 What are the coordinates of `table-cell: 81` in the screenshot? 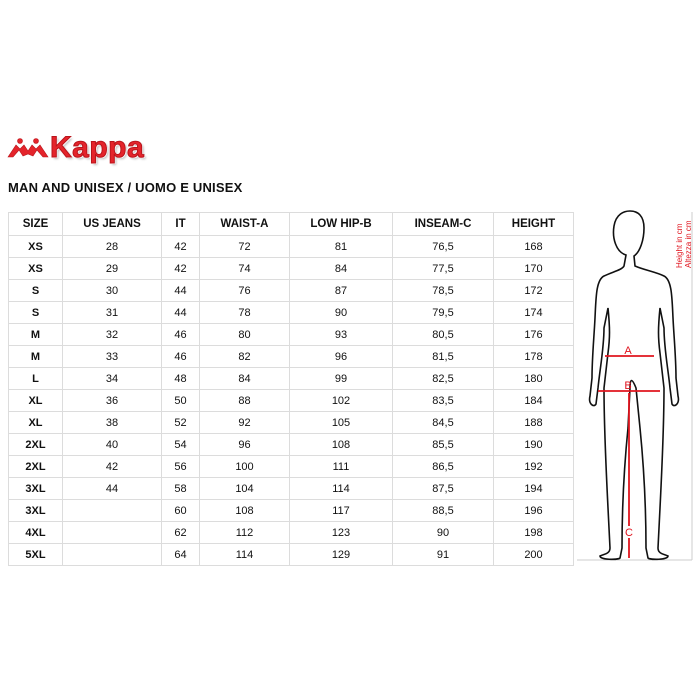 It's located at (341, 246).